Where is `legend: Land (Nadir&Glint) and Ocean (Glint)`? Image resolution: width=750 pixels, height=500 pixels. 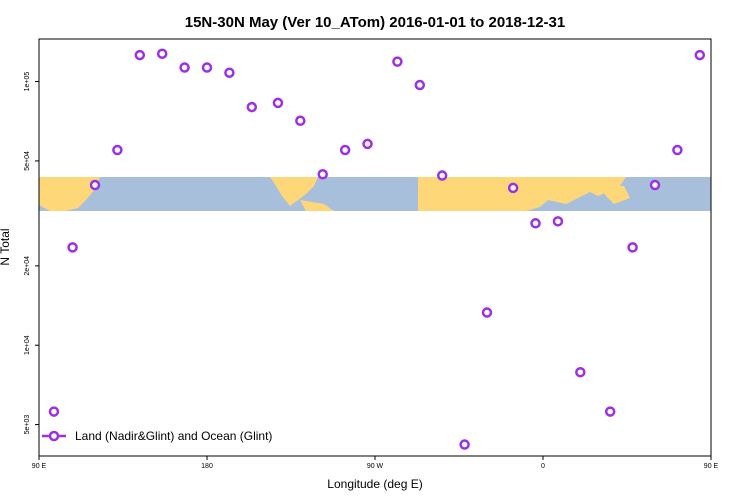 legend: Land (Nadir&Glint) and Ocean (Glint) is located at coordinates (157, 436).